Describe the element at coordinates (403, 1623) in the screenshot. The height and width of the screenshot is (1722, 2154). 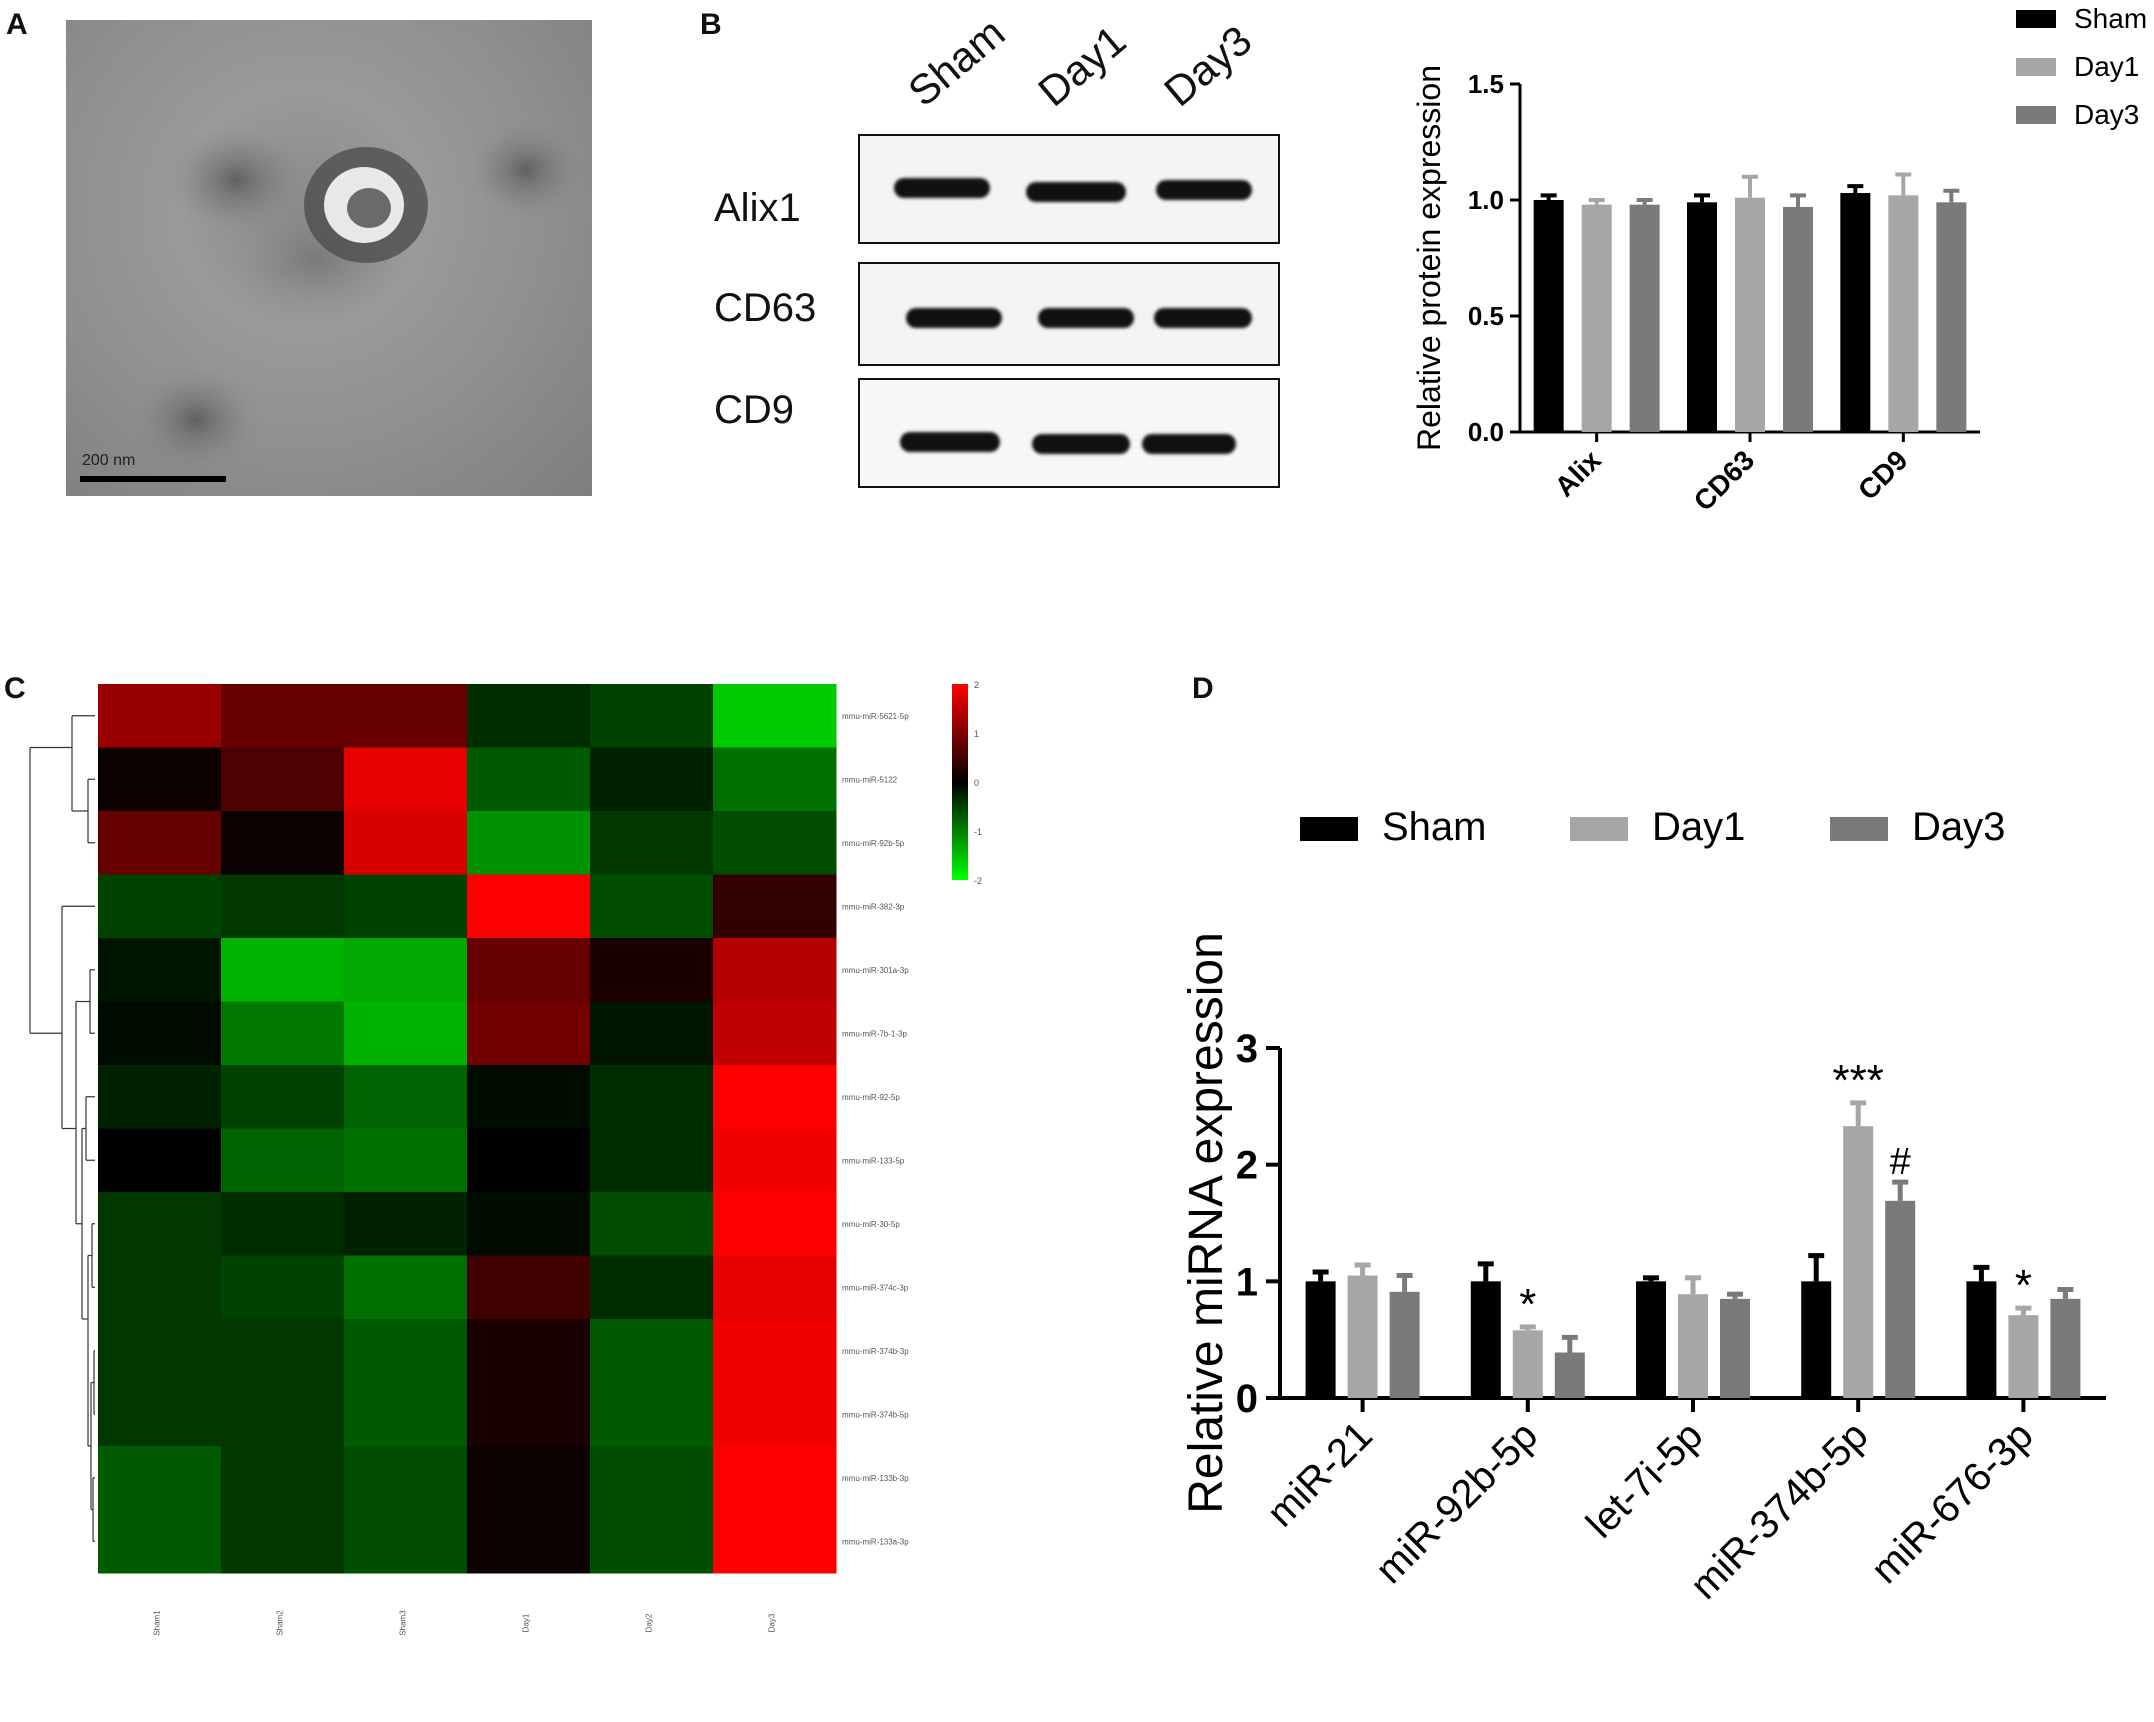
I see `heatmap-col-label: Sham3` at that location.